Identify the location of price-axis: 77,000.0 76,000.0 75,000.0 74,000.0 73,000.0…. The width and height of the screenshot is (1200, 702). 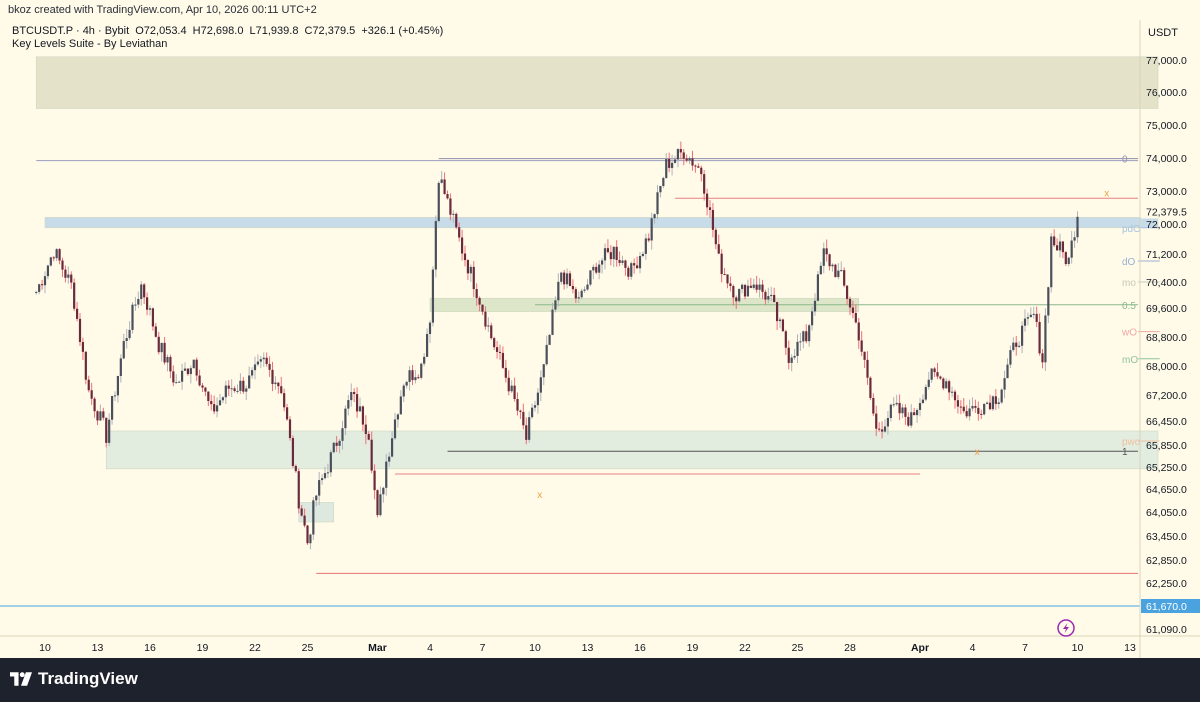
(1170, 345).